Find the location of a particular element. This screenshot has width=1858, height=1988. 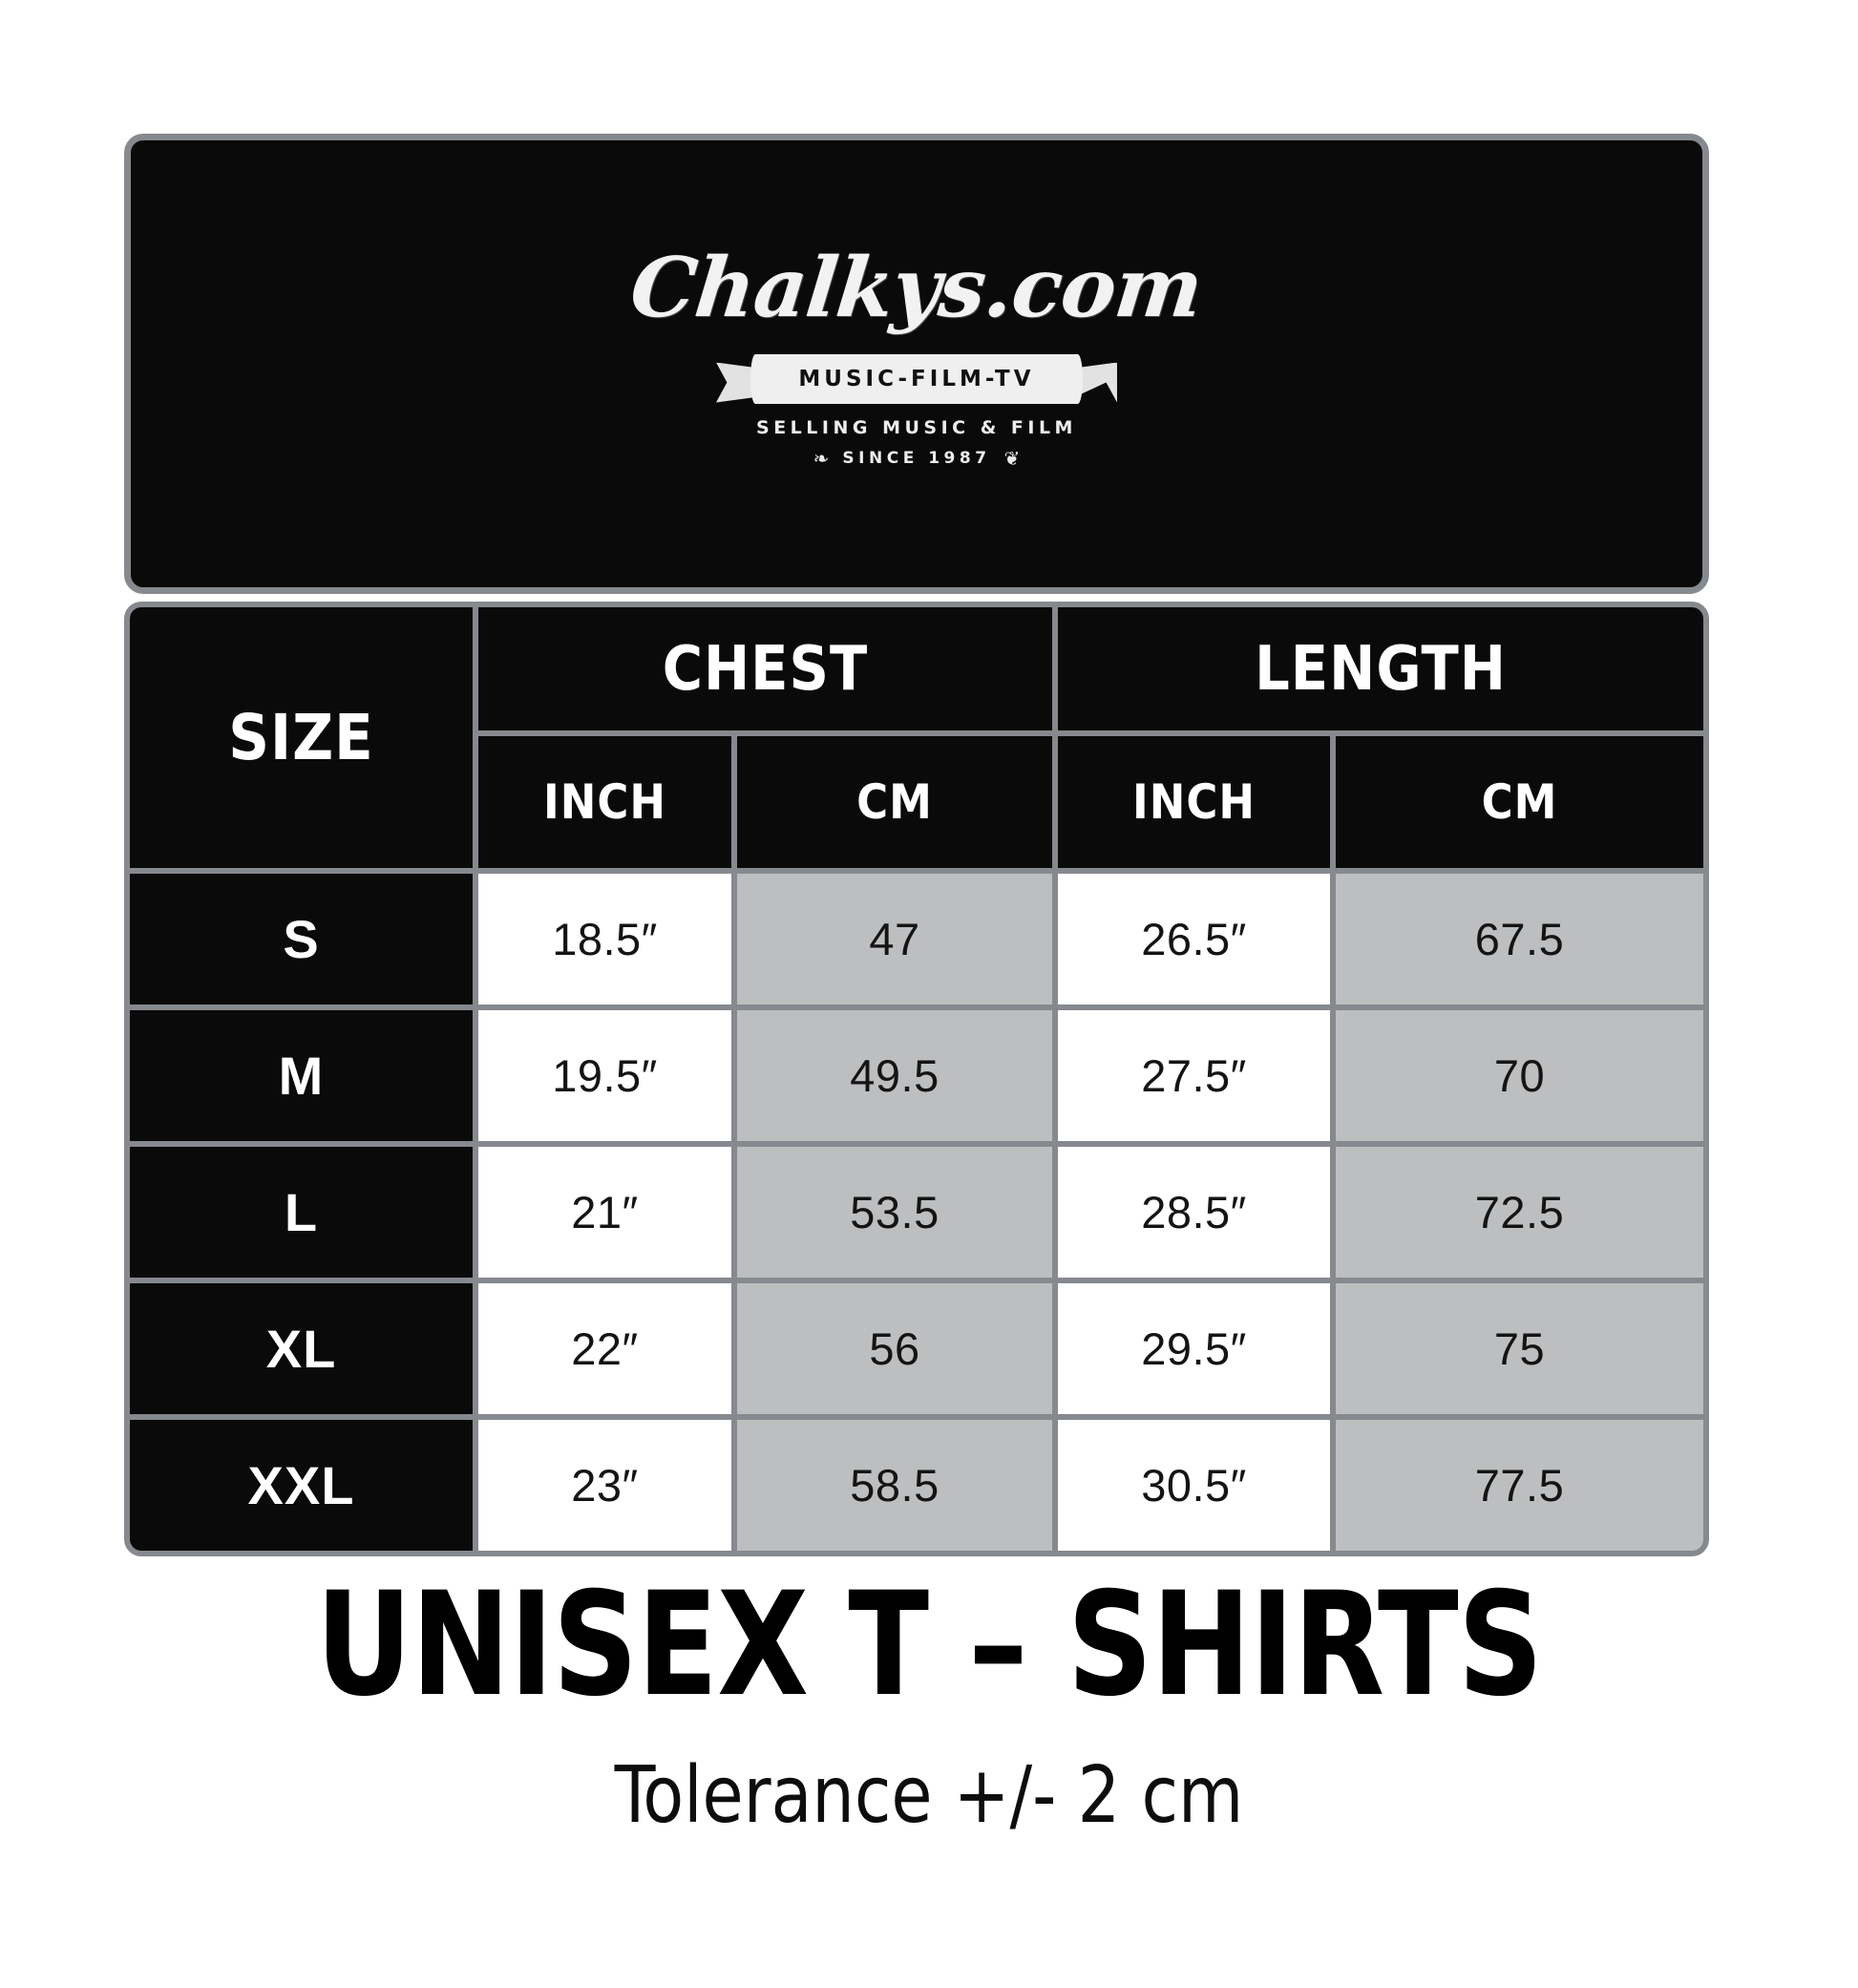

brand-wordmark: Chalkys.com is located at coordinates (916, 288).